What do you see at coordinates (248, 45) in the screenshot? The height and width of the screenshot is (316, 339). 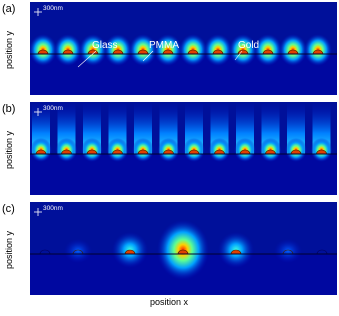 I see `annotation: Gold` at bounding box center [248, 45].